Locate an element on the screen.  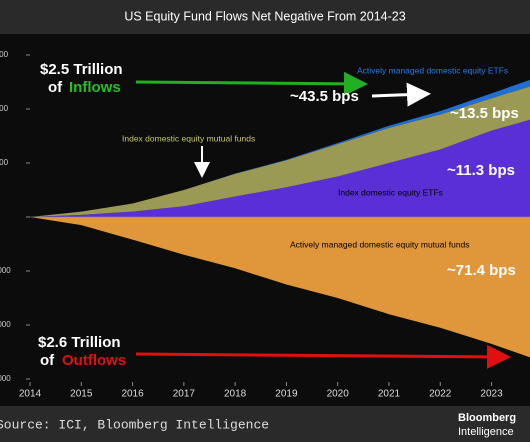
annotation: ~43.5 bps is located at coordinates (324, 96).